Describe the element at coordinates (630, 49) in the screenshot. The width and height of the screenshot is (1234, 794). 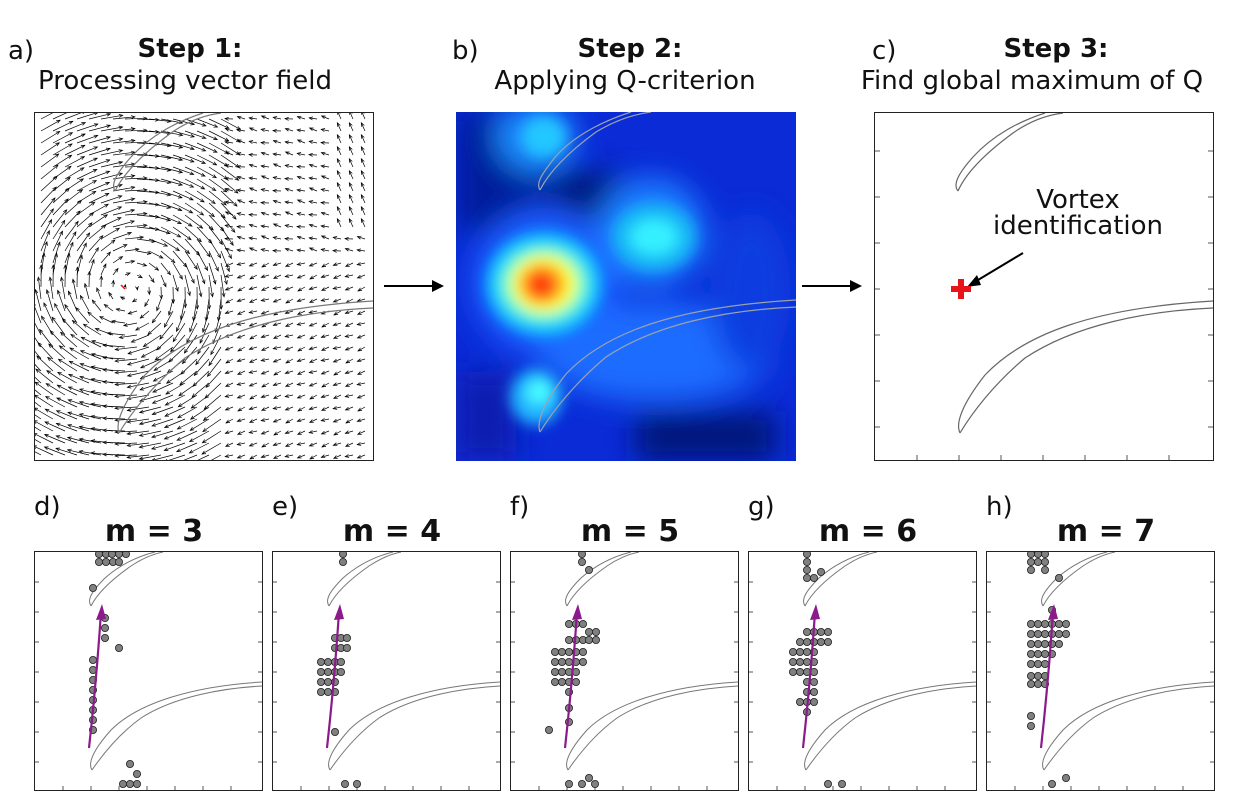
I see `panel-b-title: Step 2:` at that location.